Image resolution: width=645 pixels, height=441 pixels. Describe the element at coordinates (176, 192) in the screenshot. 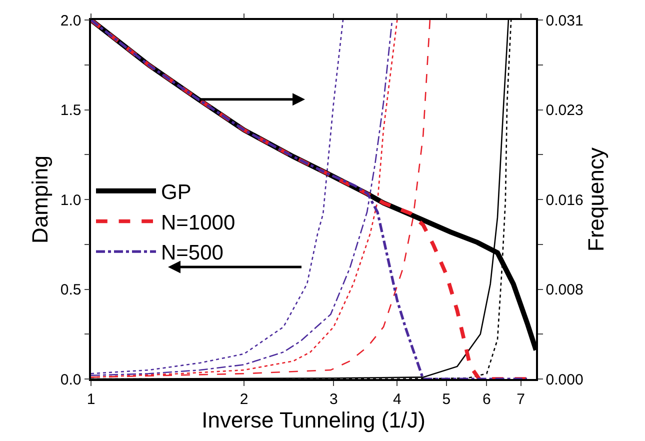

I see `legend-label: GP` at that location.